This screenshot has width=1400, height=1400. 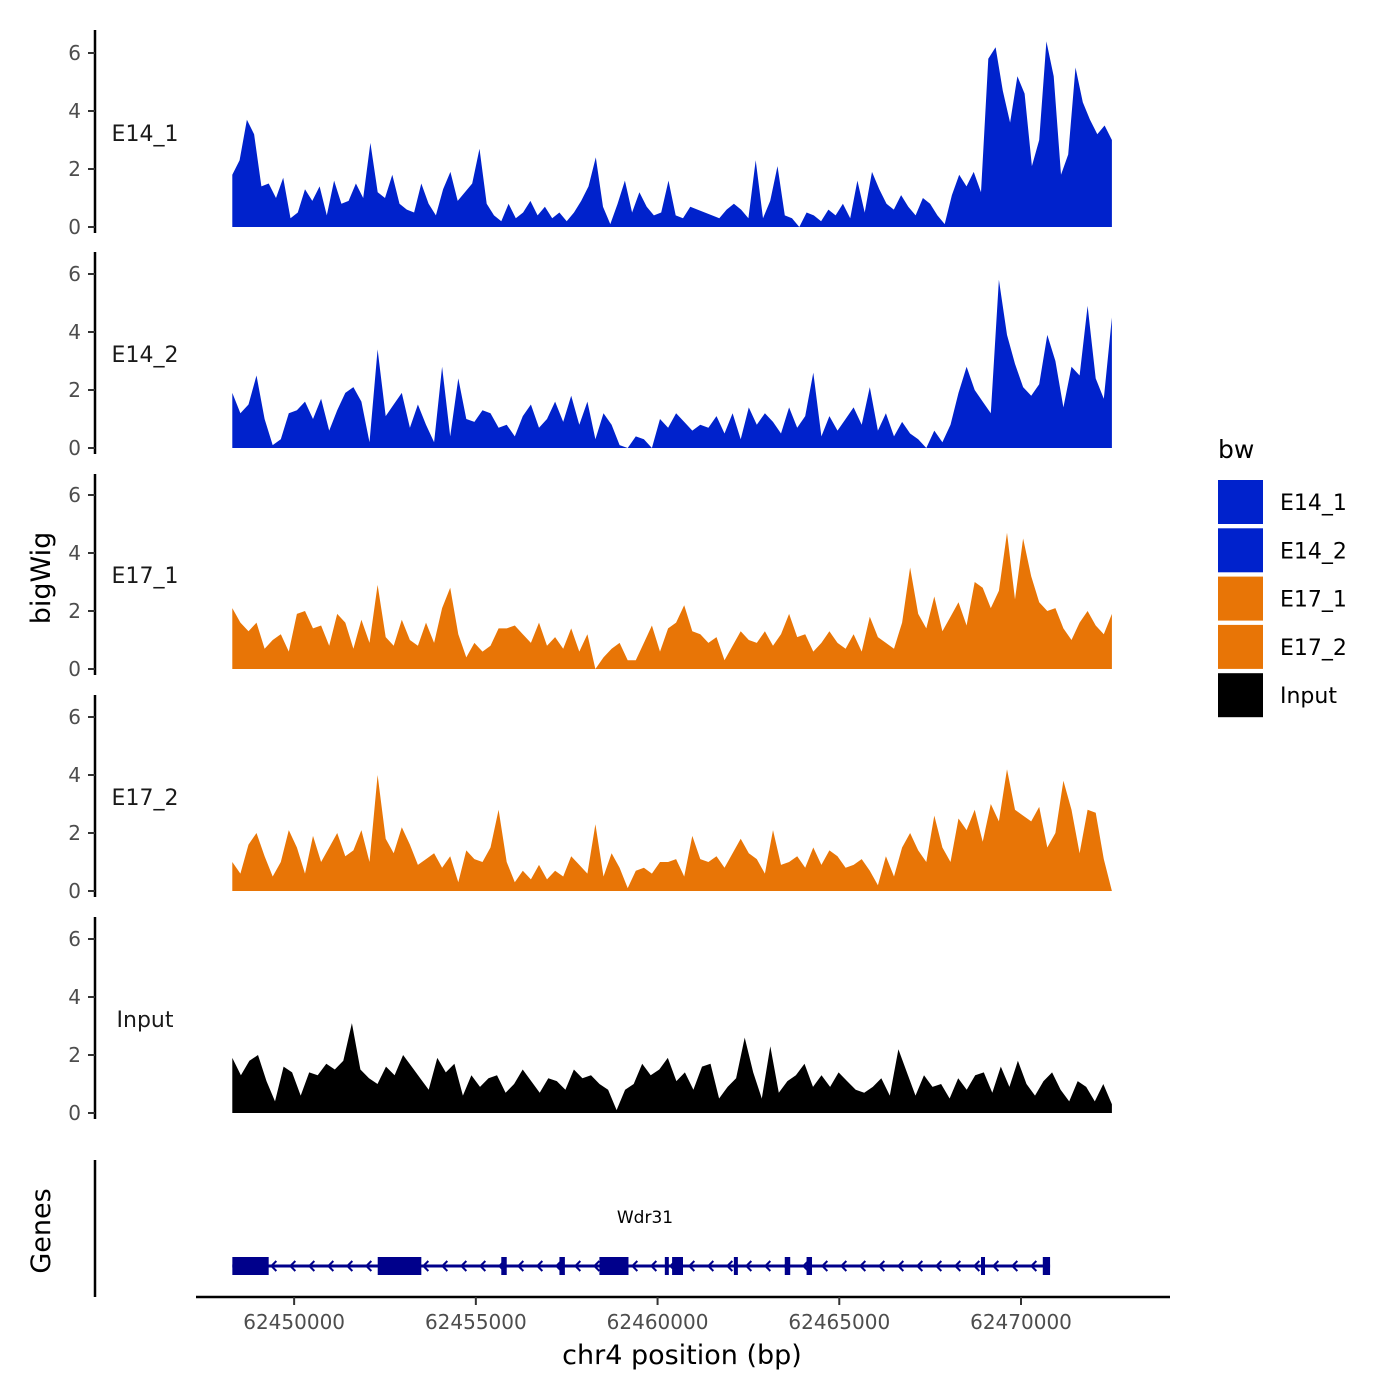 What do you see at coordinates (1313, 551) in the screenshot?
I see `legend-label-E14_2: E14_2` at bounding box center [1313, 551].